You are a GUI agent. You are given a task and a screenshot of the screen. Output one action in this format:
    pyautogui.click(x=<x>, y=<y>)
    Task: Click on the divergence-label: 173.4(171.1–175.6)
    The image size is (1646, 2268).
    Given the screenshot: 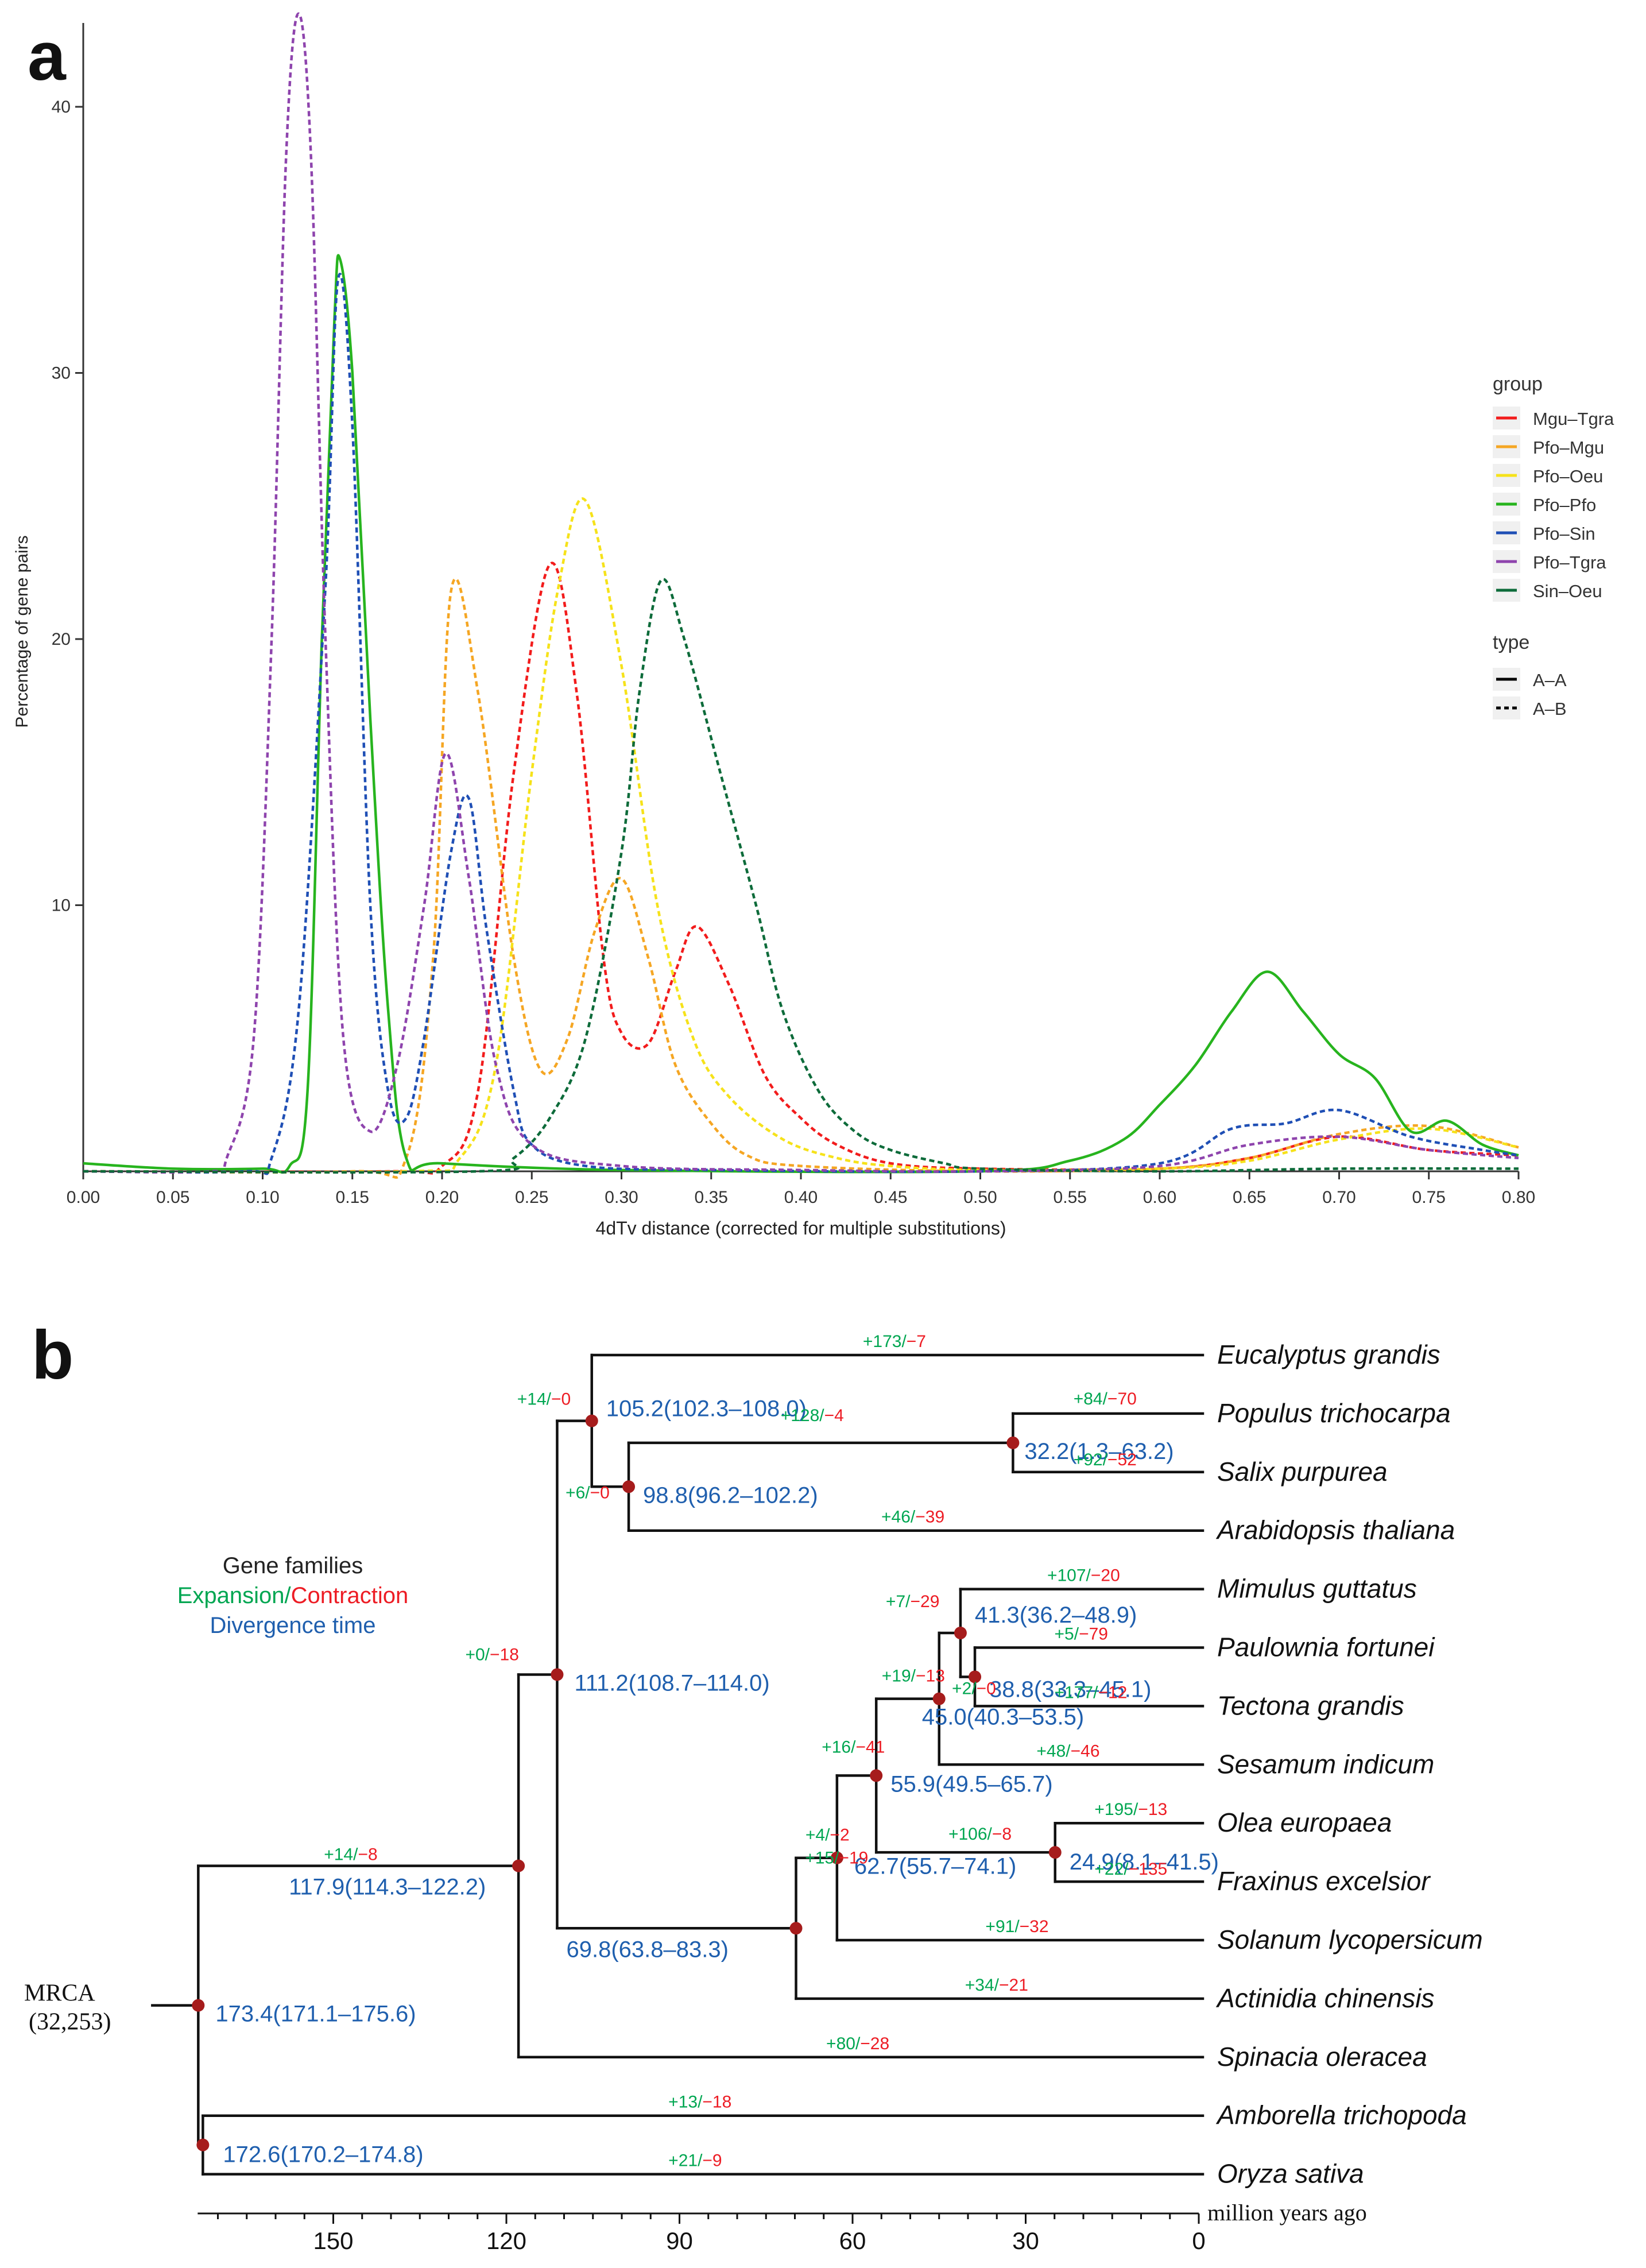 What is the action you would take?
    pyautogui.click(x=315, y=2014)
    